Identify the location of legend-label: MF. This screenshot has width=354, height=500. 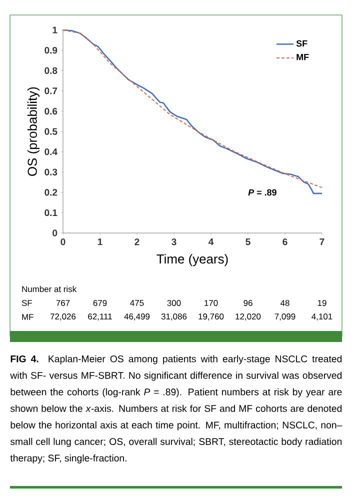
(302, 57).